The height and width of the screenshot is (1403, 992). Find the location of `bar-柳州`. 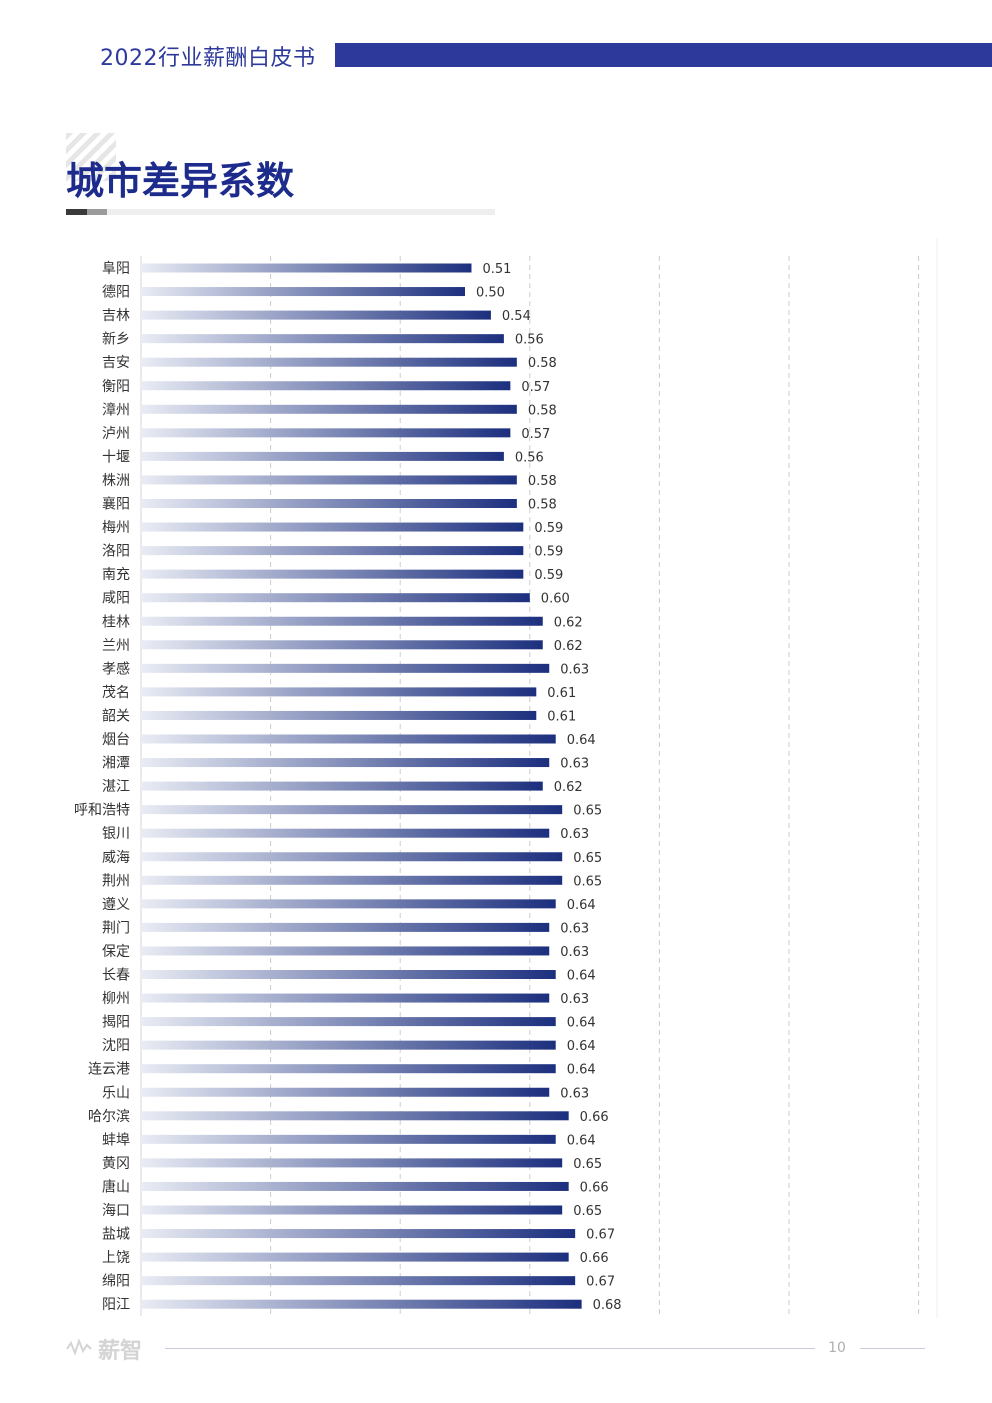

bar-柳州 is located at coordinates (345, 998).